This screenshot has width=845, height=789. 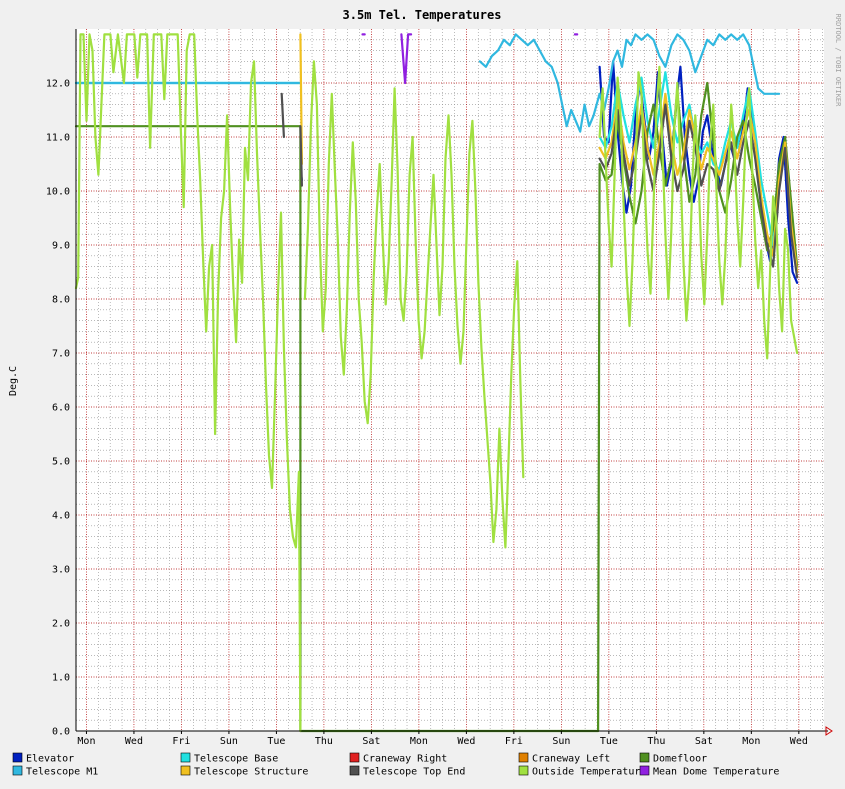 What do you see at coordinates (61, 462) in the screenshot?
I see `y-tick-label: 5.0` at bounding box center [61, 462].